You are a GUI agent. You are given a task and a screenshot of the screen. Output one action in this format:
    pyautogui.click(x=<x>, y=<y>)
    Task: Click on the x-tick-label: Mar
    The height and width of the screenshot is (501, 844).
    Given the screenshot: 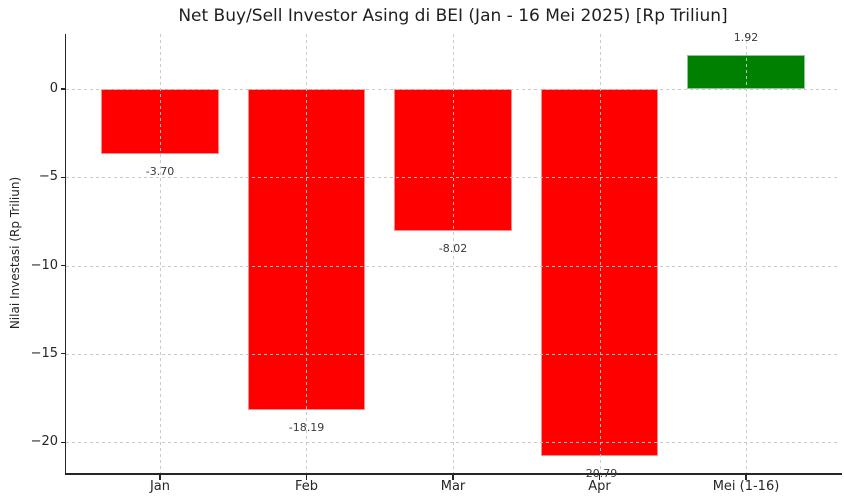 What is the action you would take?
    pyautogui.click(x=453, y=486)
    